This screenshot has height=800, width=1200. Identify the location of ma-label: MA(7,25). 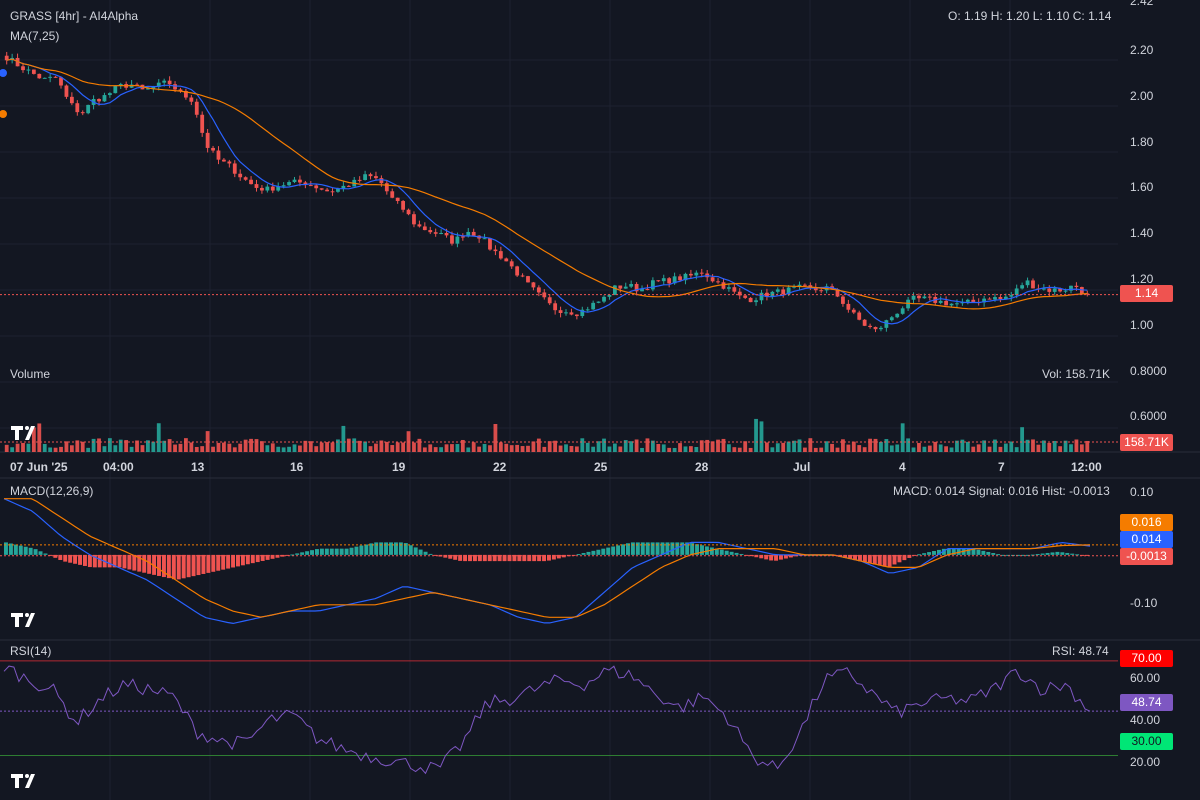
(35, 36).